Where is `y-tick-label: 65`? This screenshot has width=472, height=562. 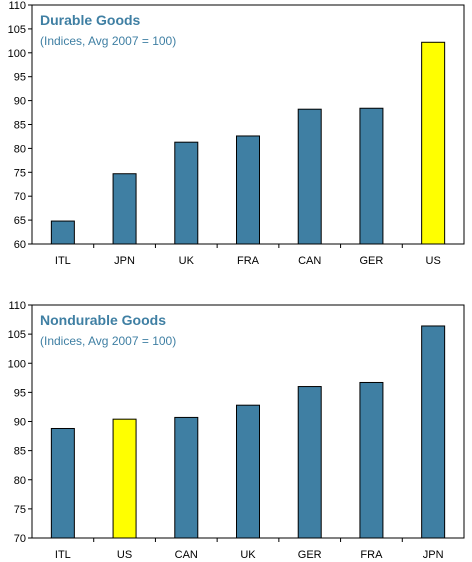 y-tick-label: 65 is located at coordinates (20, 221).